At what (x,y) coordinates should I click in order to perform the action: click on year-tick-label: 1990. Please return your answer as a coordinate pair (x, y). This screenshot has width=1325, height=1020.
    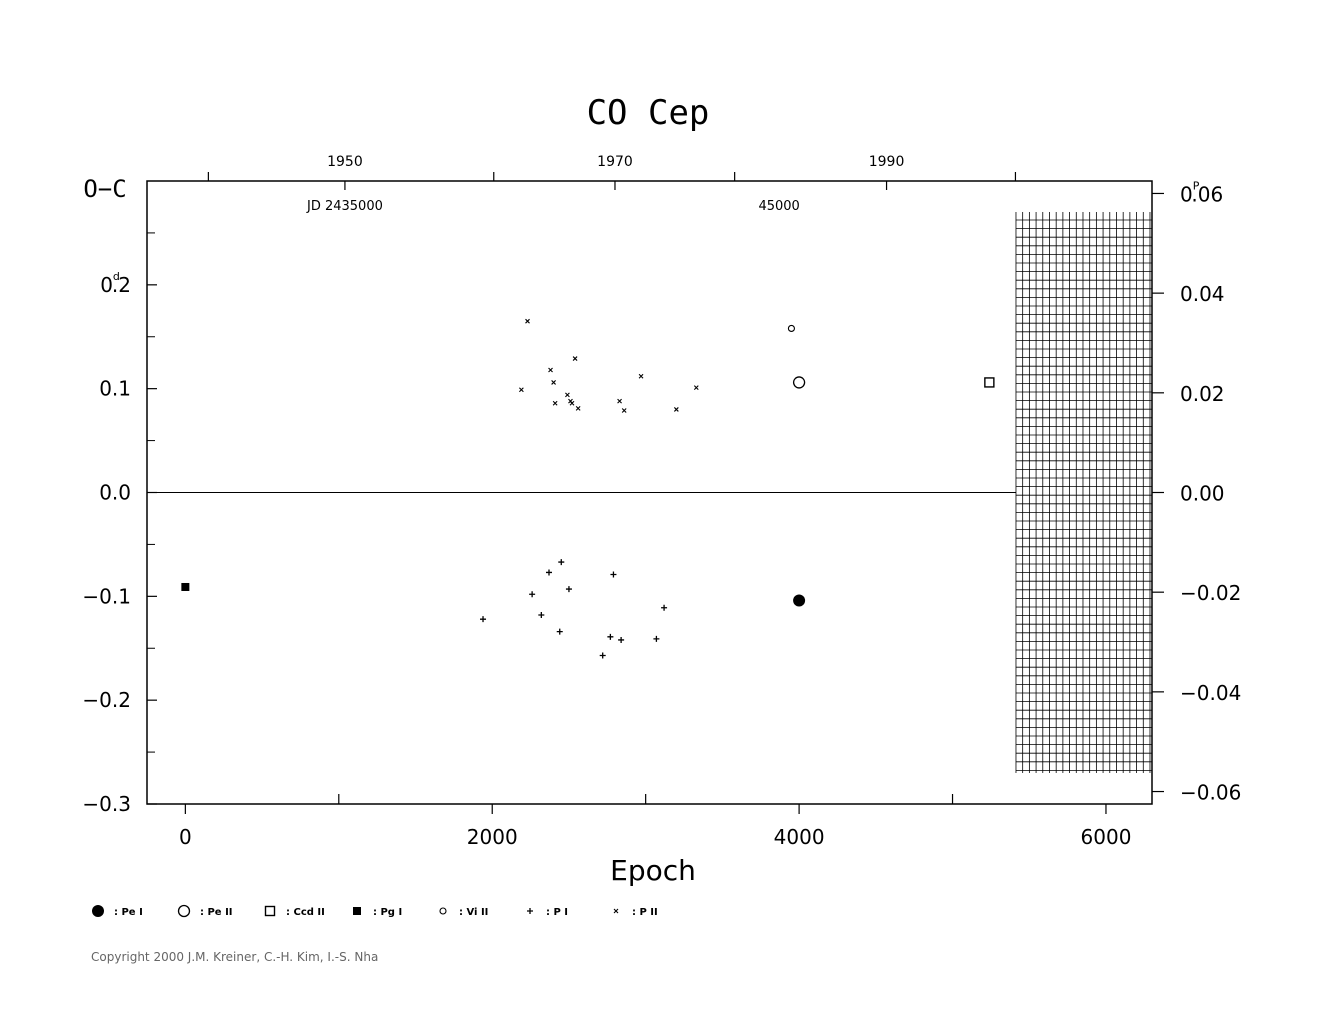
    Looking at the image, I should click on (887, 162).